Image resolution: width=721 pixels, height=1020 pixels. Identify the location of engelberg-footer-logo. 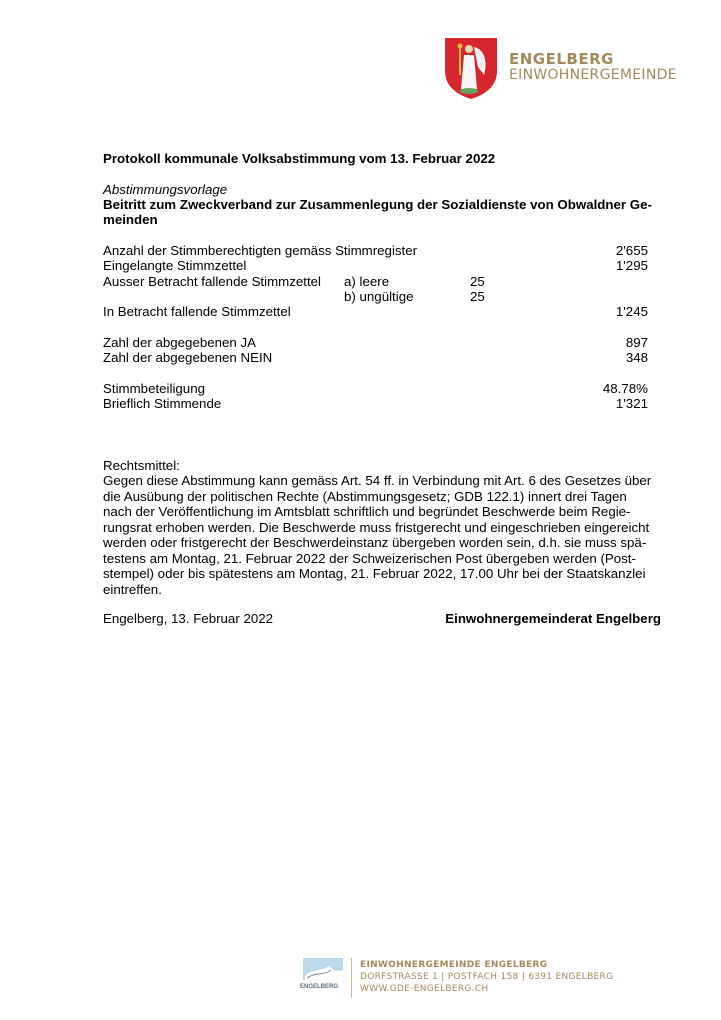
(323, 969).